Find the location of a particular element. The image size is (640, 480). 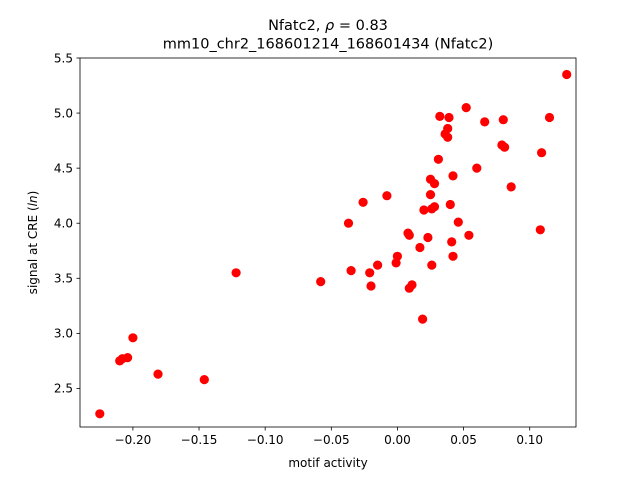

y-tick-label: 4.5 is located at coordinates (63, 168).